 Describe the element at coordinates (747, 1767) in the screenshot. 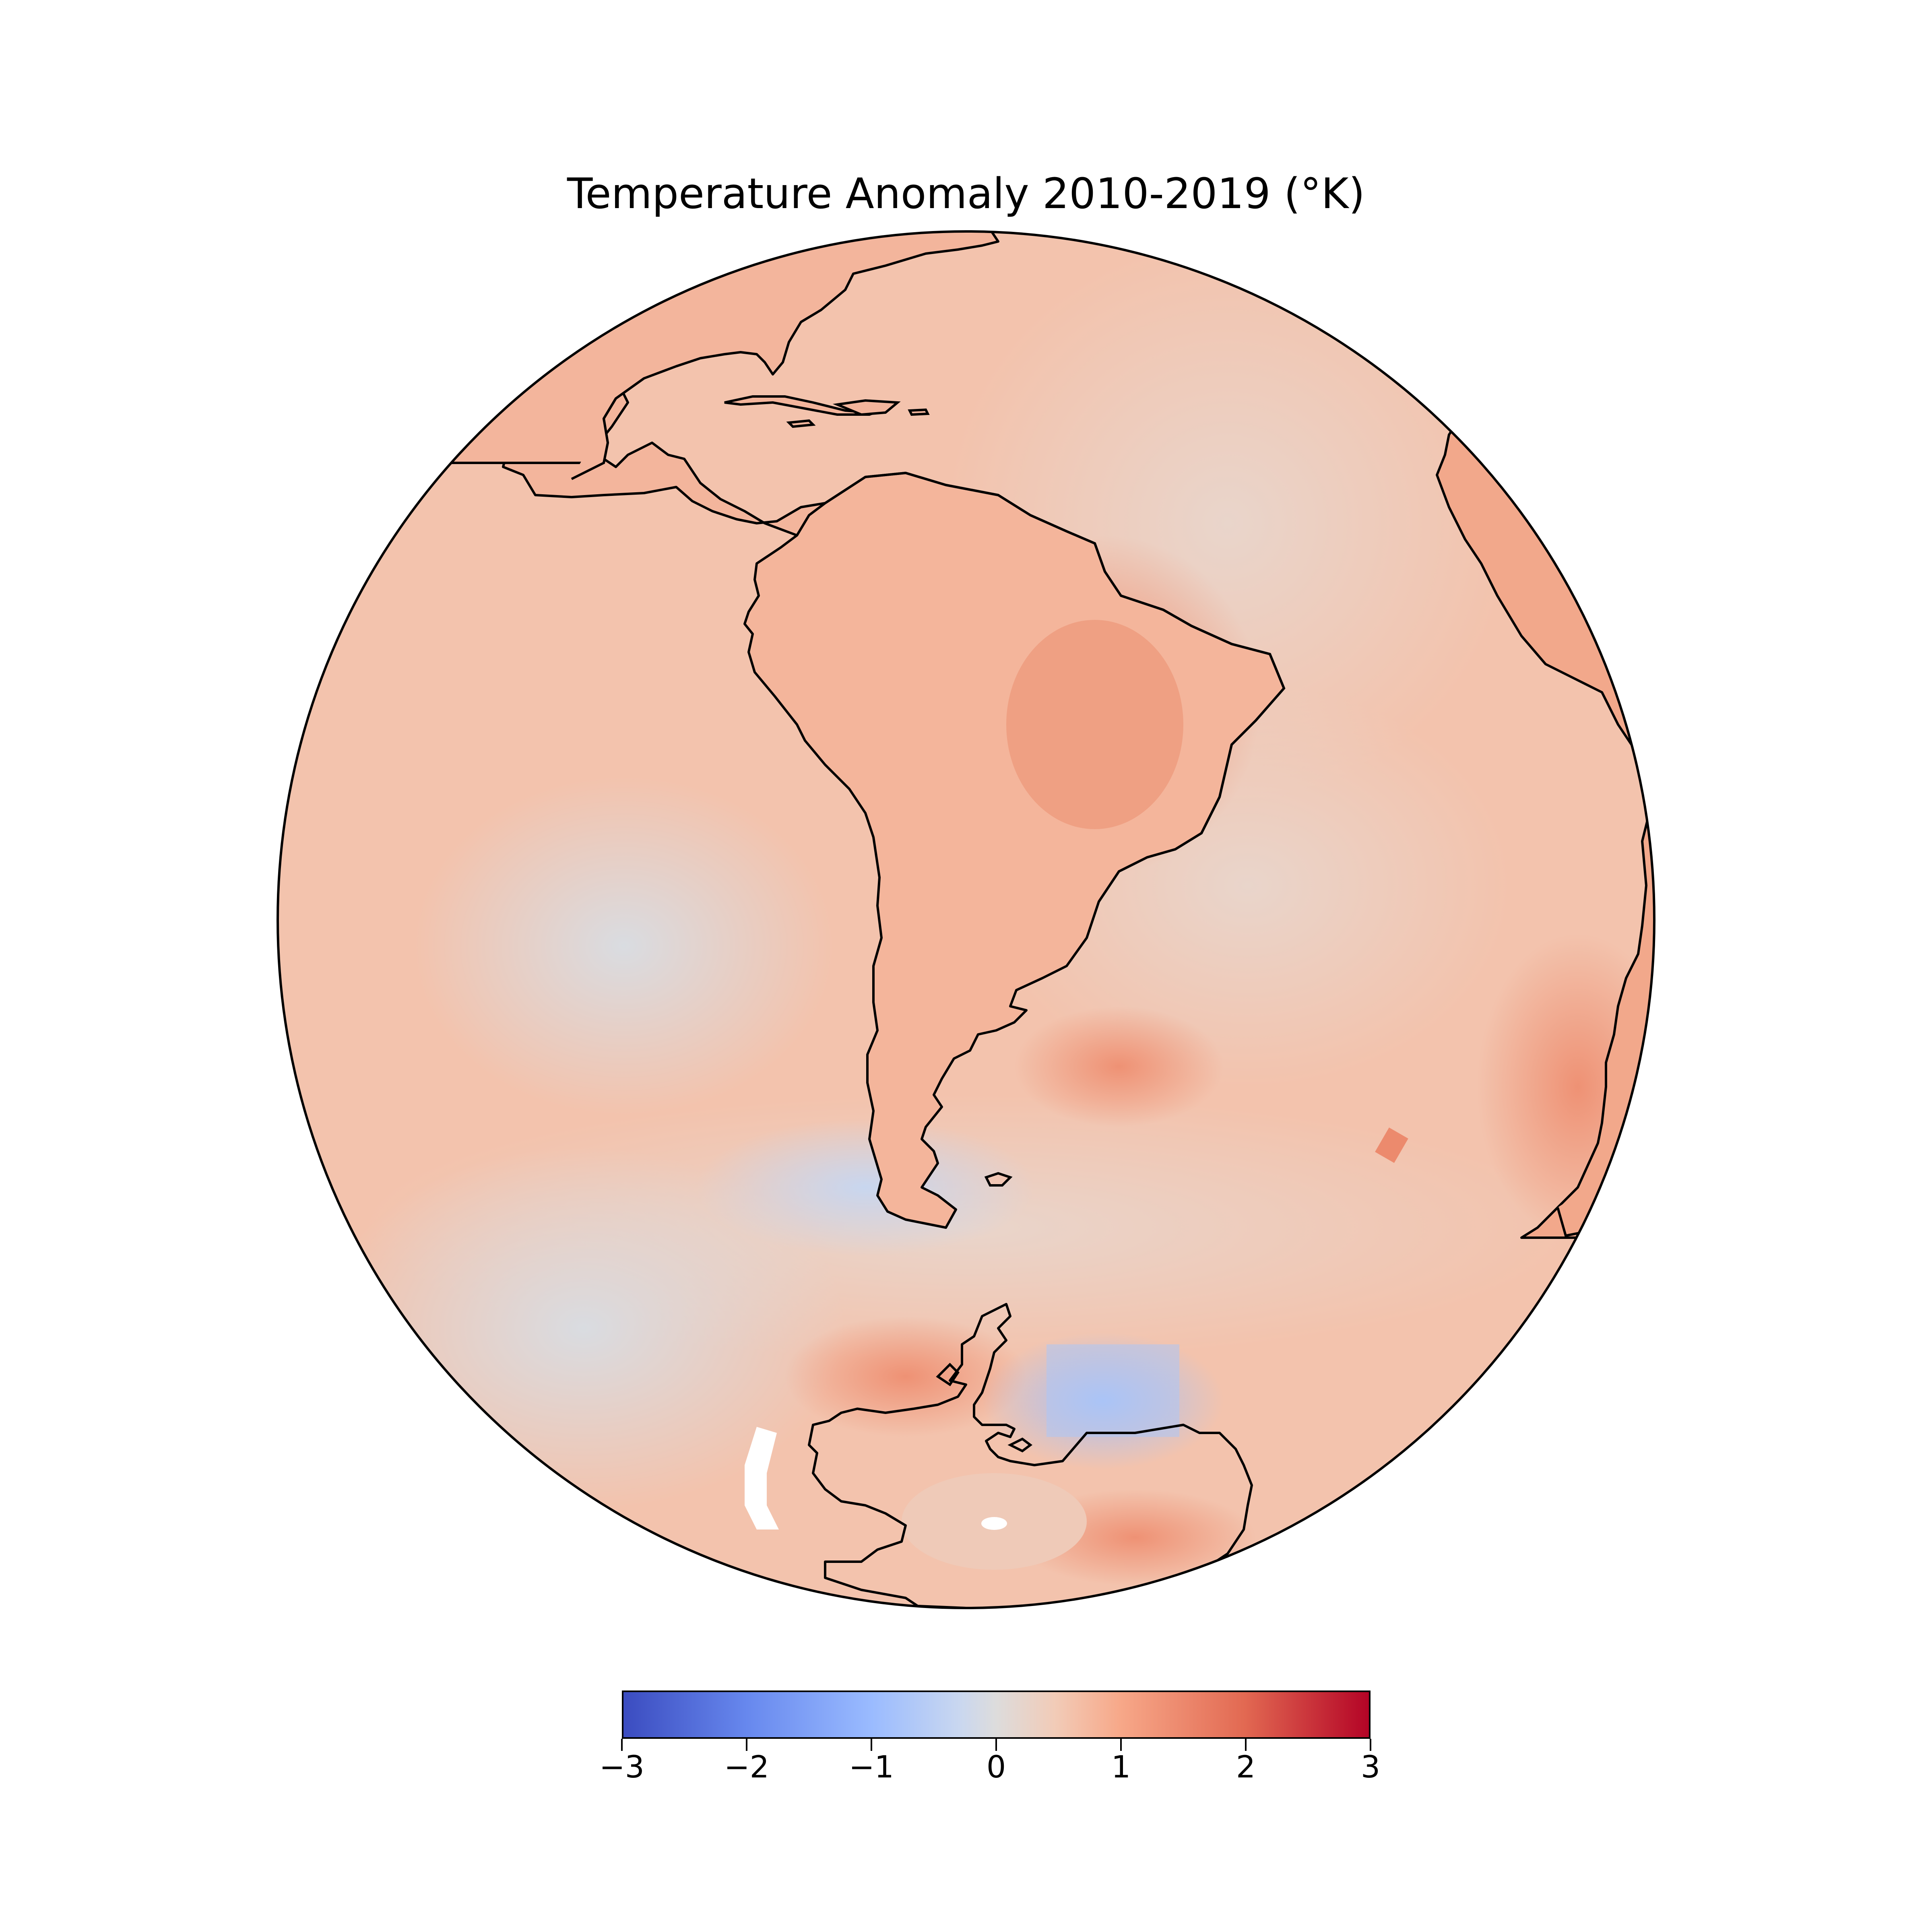

I see `colorbar-tick-label: −2` at that location.